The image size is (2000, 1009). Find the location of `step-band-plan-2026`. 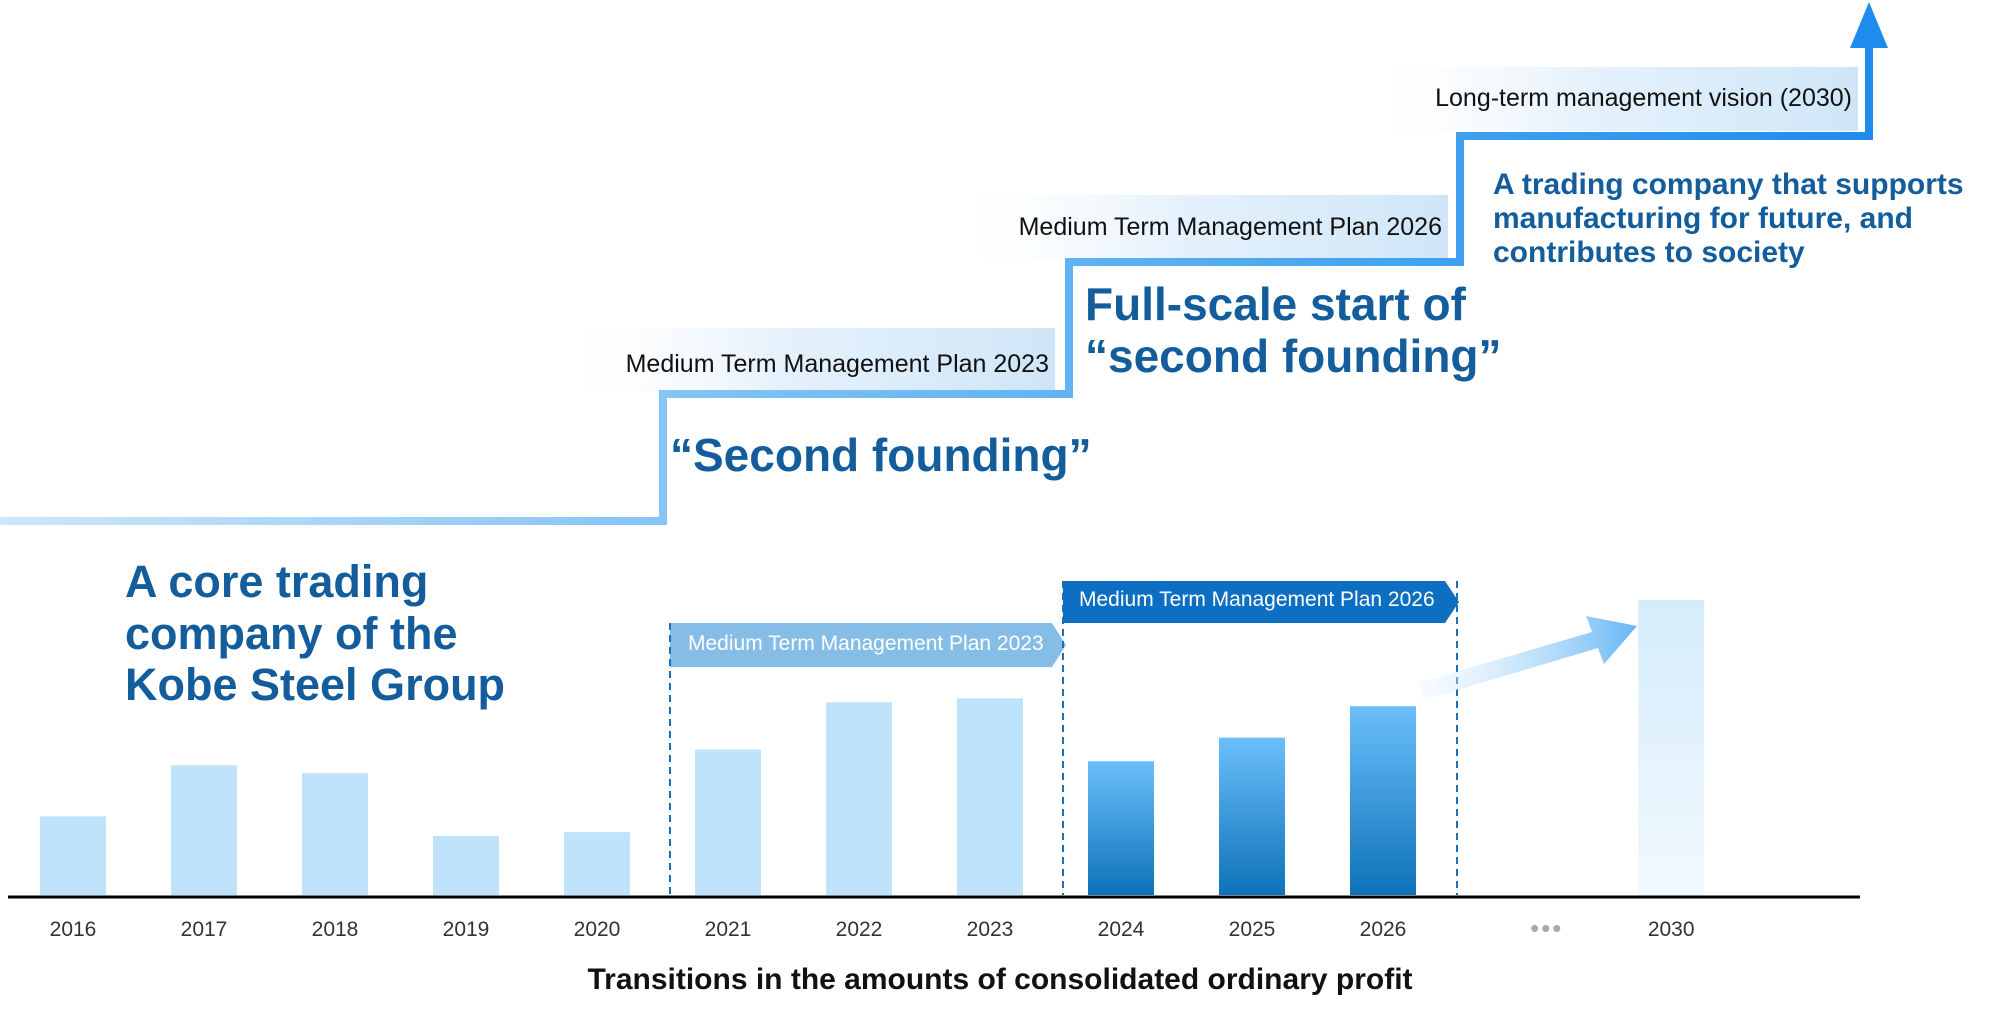

step-band-plan-2026 is located at coordinates (1193, 227).